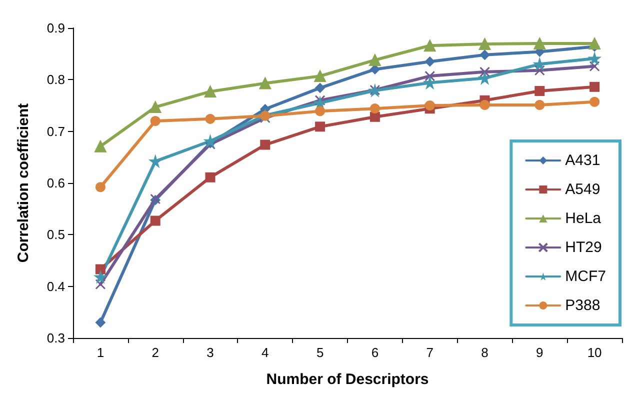 The height and width of the screenshot is (403, 640). I want to click on x-tick-label: 1, so click(100, 352).